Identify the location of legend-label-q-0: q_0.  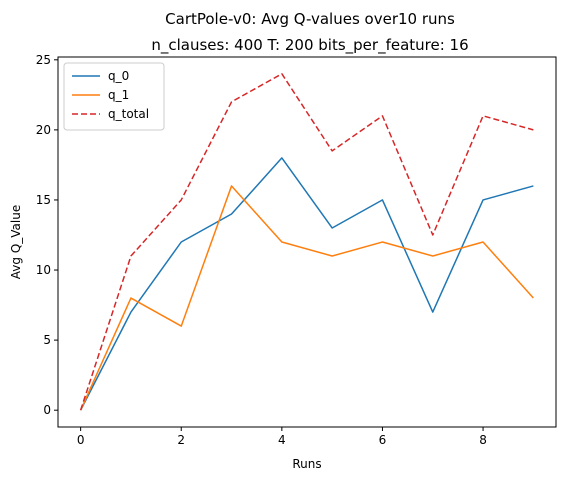
(118, 76).